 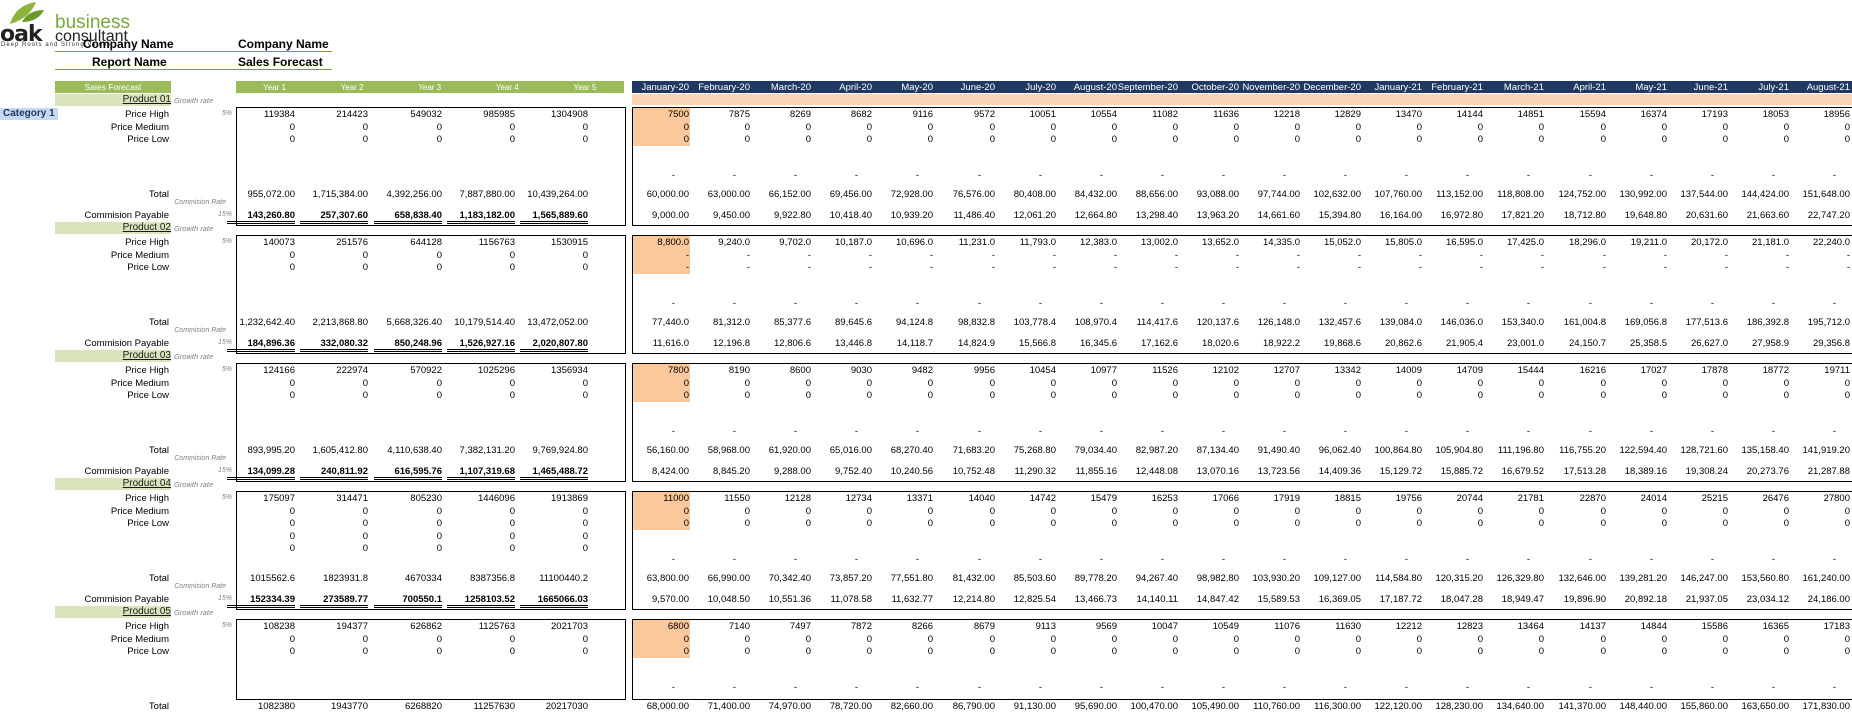 I want to click on month-value-cell: 16216, so click(x=1592, y=370).